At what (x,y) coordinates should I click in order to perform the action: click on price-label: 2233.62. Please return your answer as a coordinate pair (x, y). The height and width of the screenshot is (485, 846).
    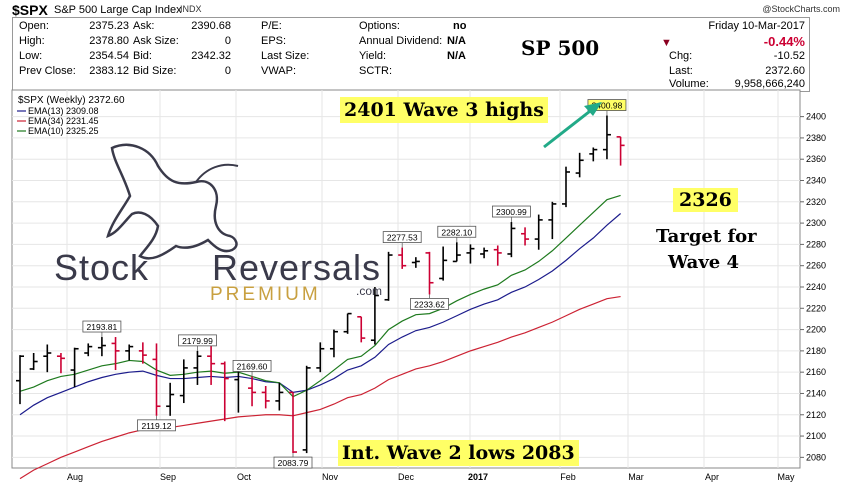
    Looking at the image, I should click on (429, 302).